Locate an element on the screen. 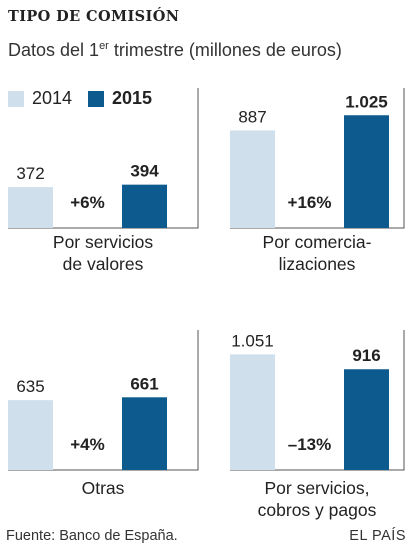  panel-4-value-2014: 1.051 is located at coordinates (252, 340).